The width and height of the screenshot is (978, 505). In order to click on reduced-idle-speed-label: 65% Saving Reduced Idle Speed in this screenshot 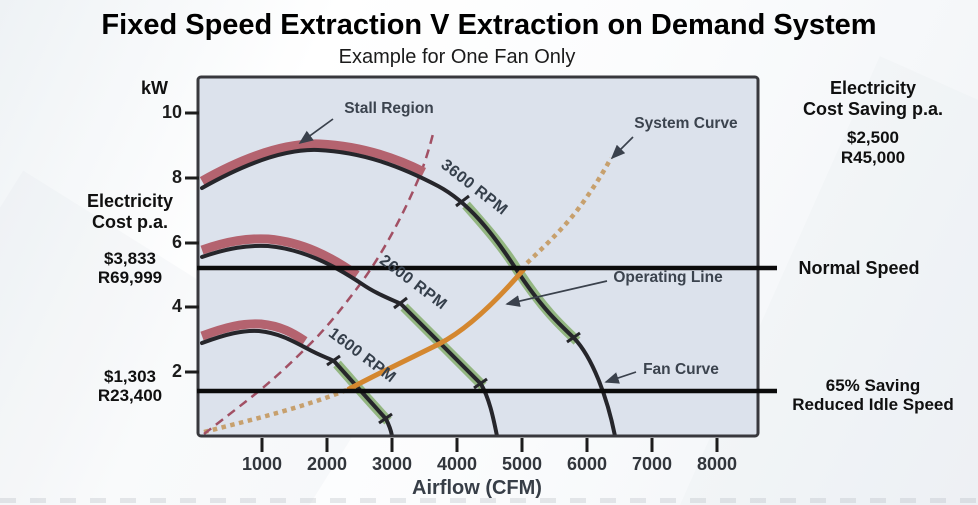, I will do `click(873, 395)`.